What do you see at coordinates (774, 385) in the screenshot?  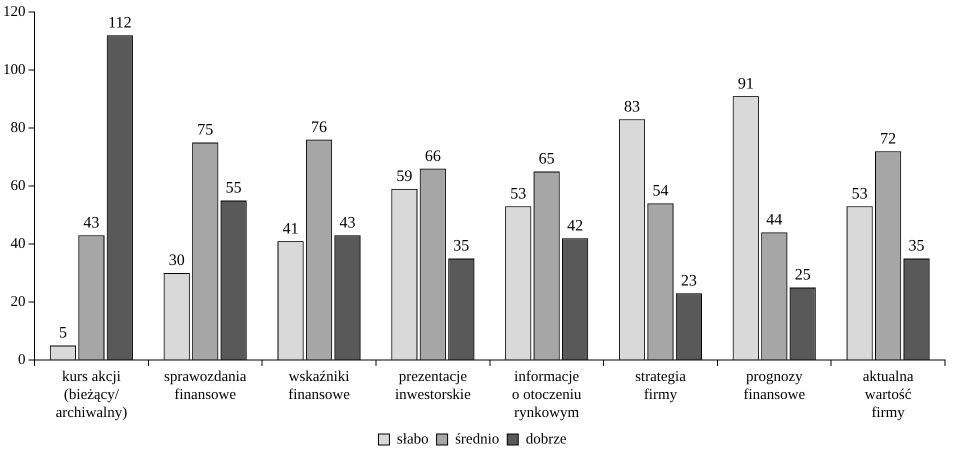 I see `x-tick-label: prognozy finansowe` at bounding box center [774, 385].